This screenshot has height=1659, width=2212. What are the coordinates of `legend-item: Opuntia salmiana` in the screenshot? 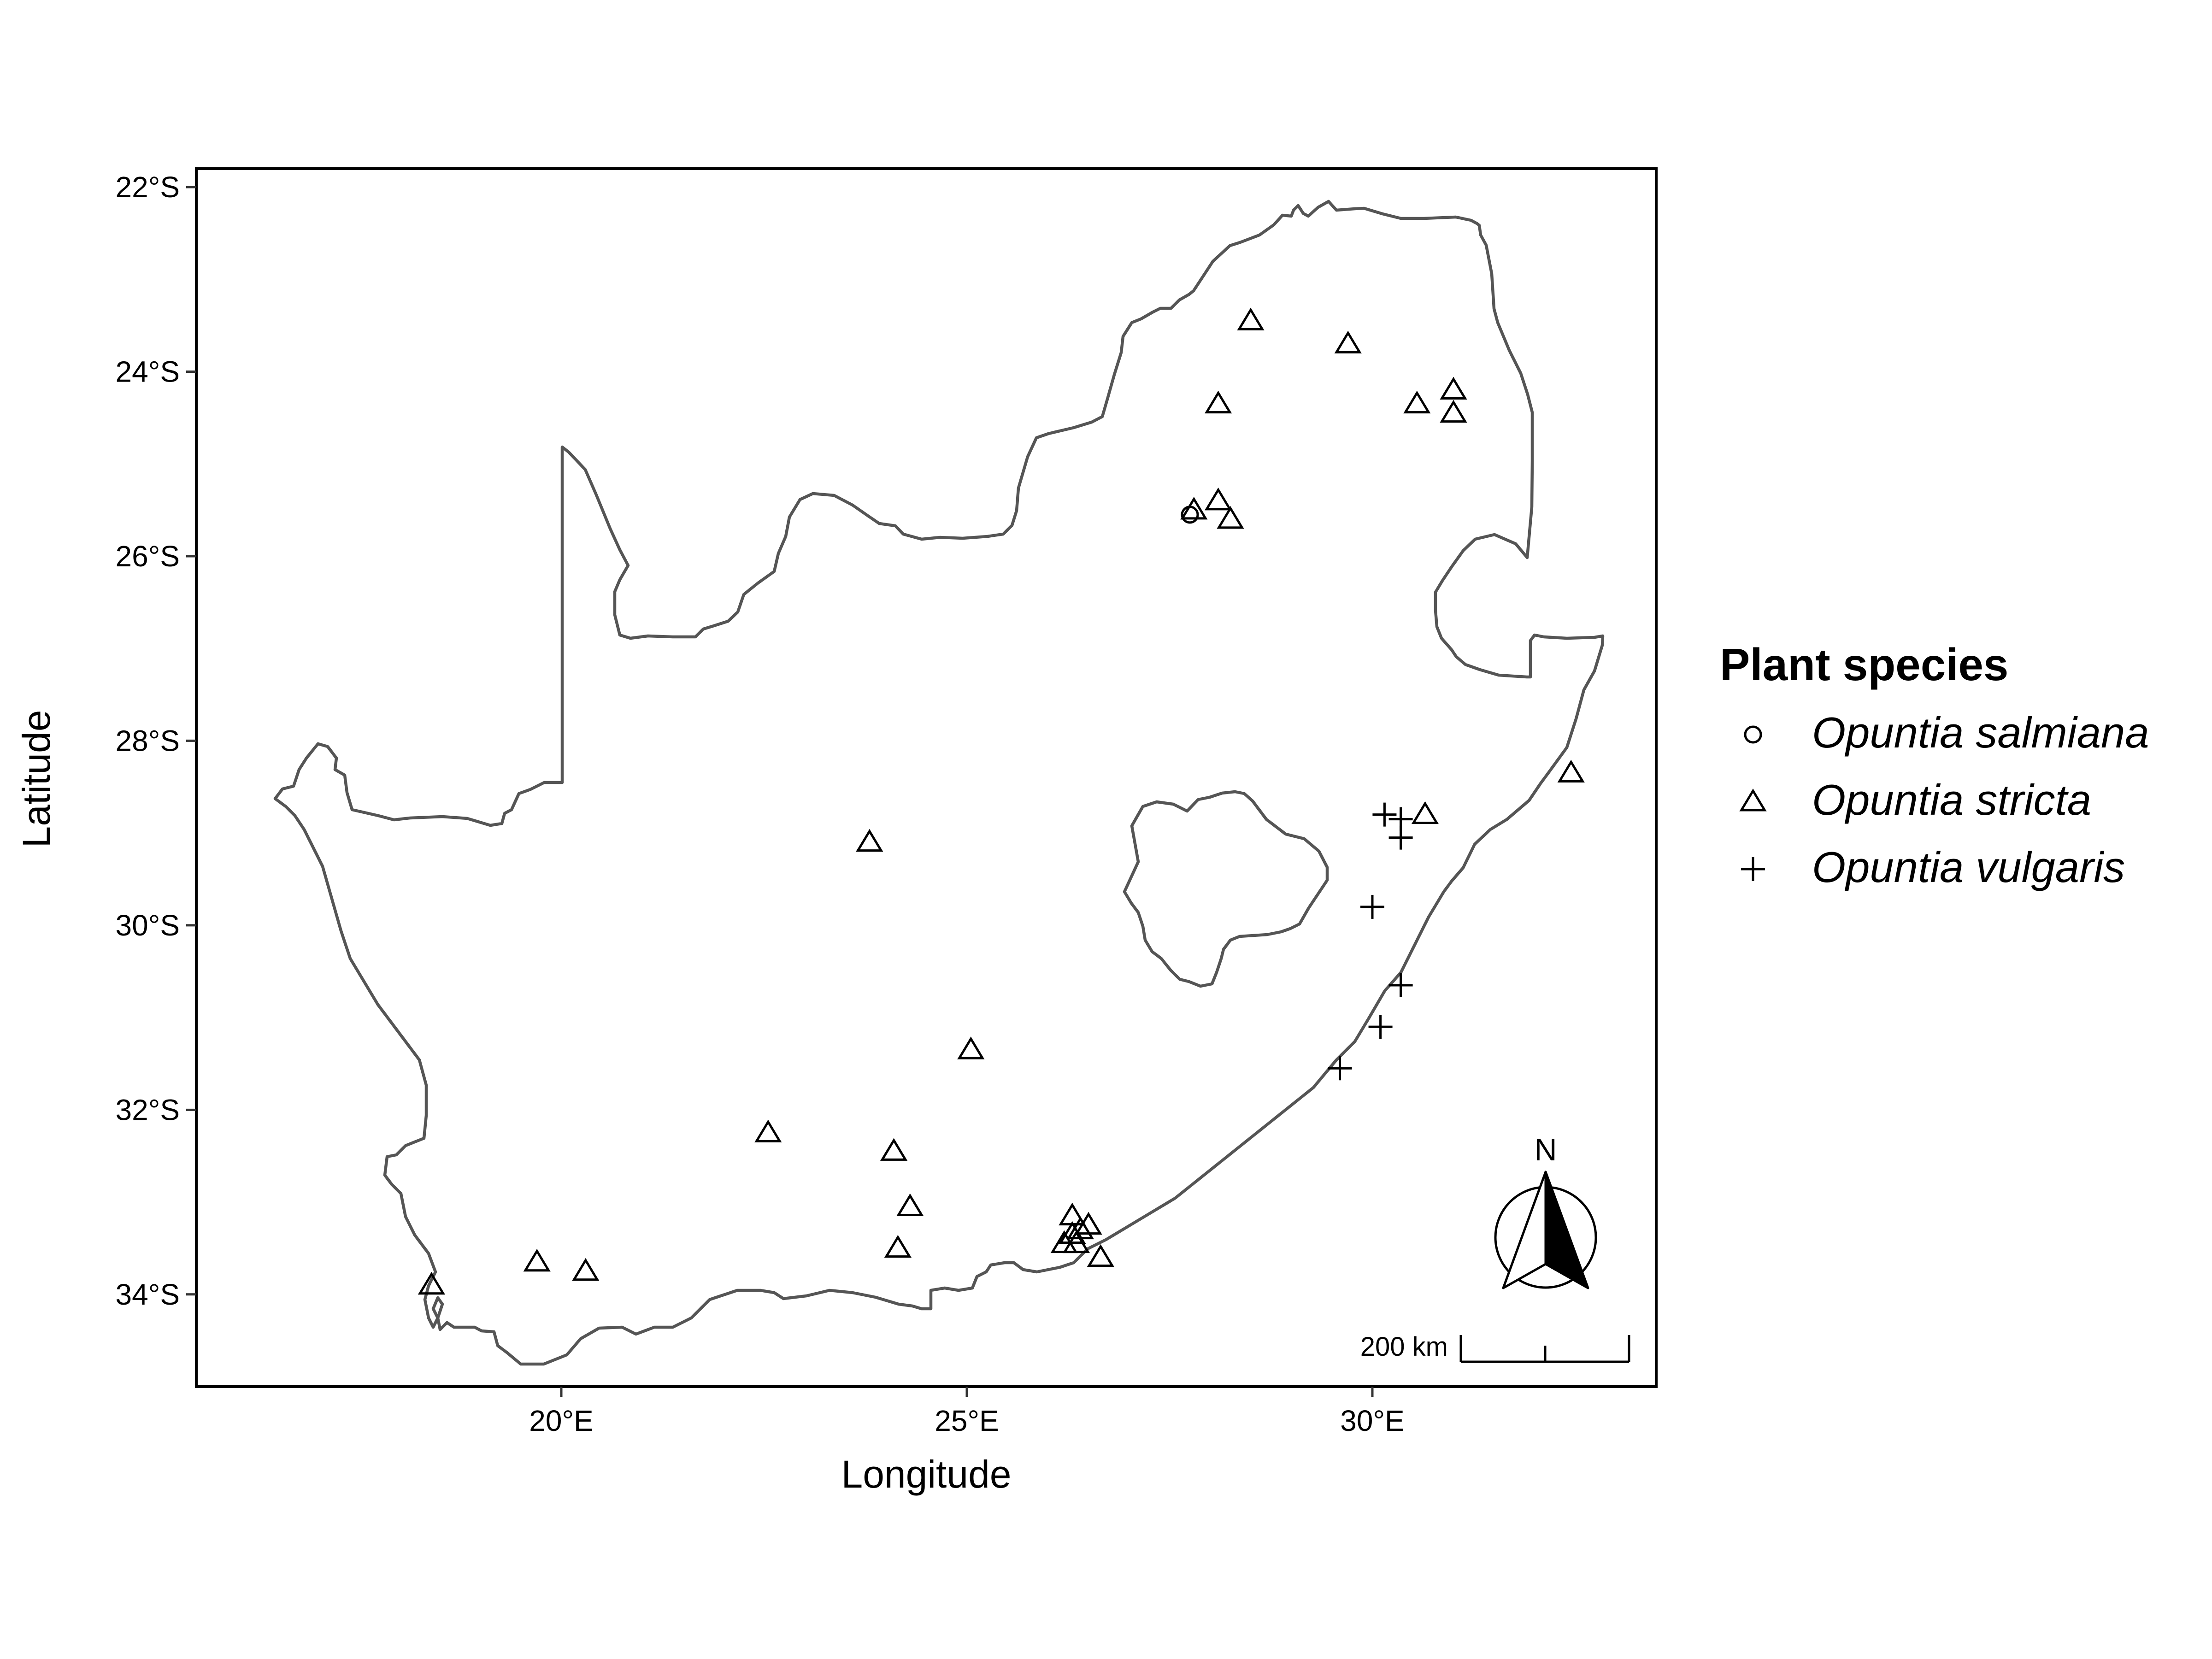 It's located at (1946, 732).